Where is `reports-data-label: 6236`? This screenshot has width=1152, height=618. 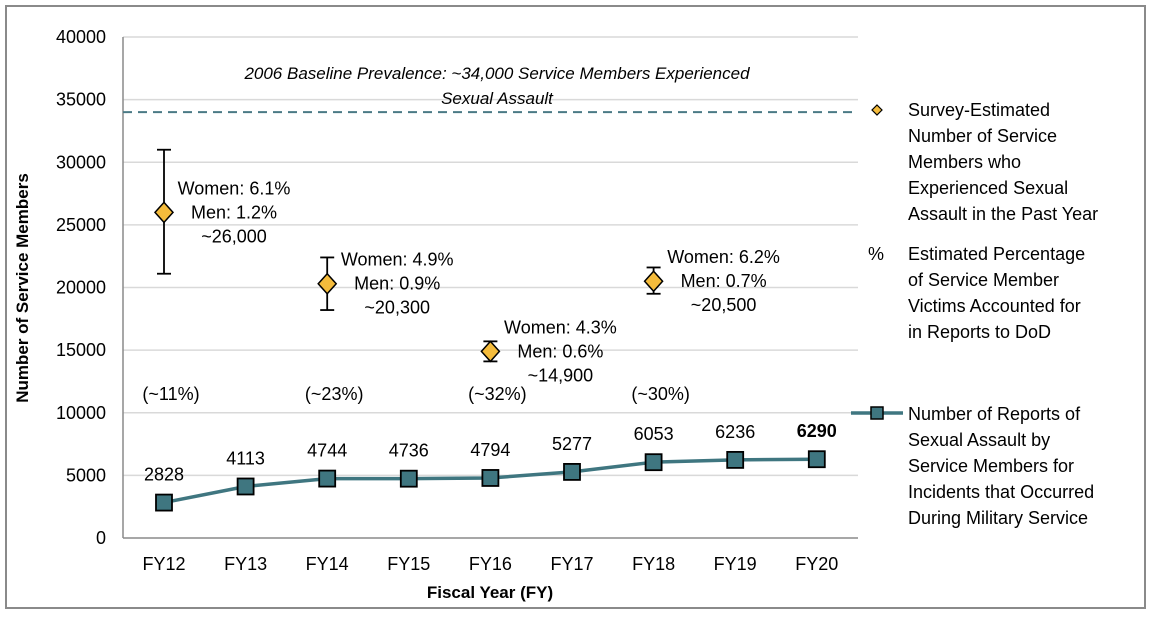
reports-data-label: 6236 is located at coordinates (735, 432).